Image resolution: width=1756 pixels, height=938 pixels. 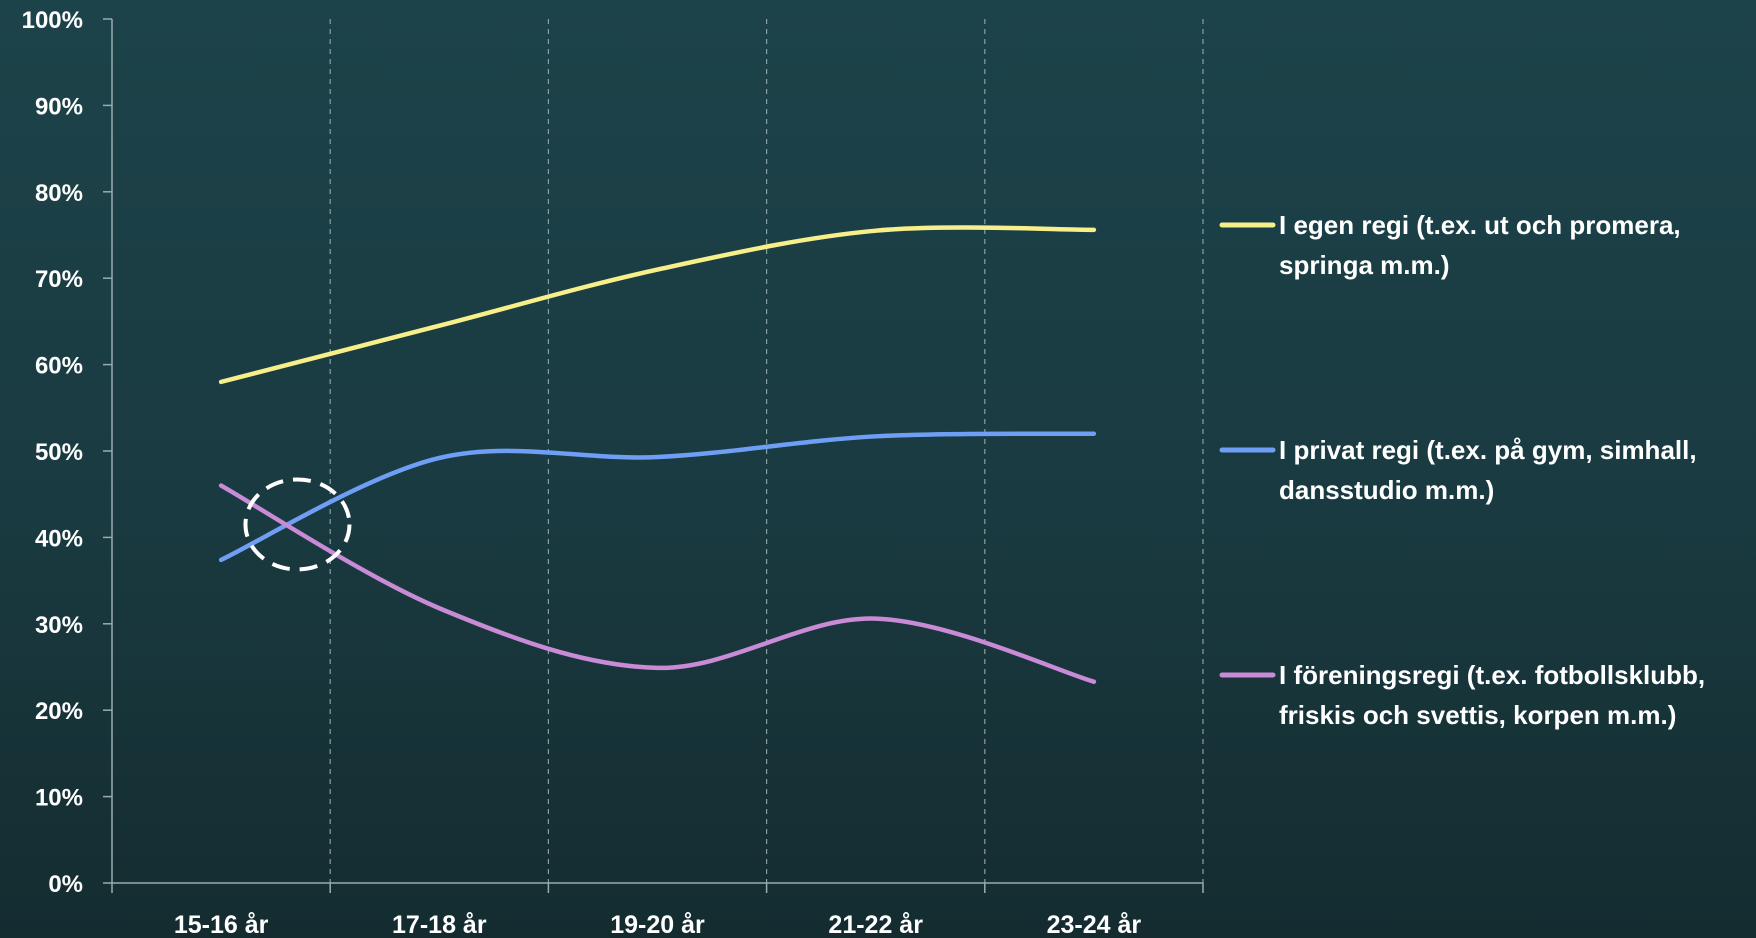 I want to click on x-tick-label: 21-22 år, so click(x=875, y=924).